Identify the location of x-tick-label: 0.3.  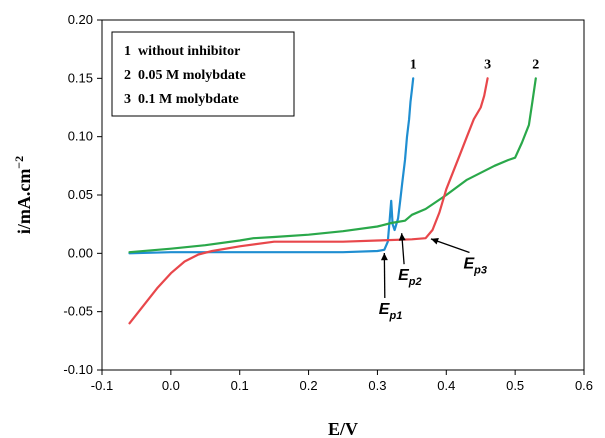
(377, 385).